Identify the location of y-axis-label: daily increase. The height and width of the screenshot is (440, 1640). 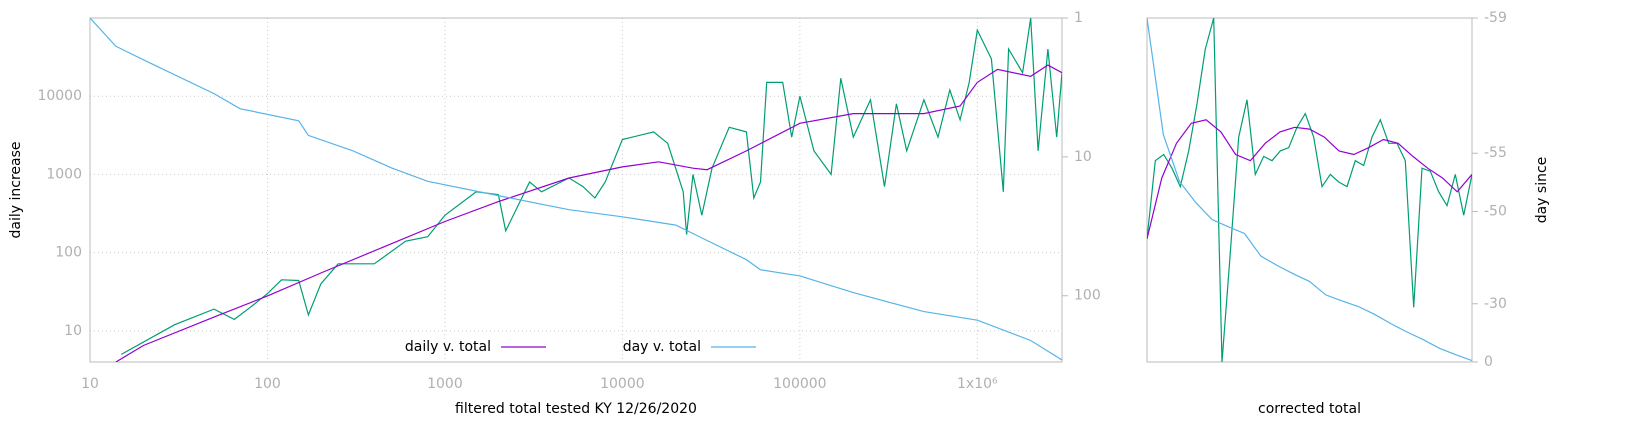
(16, 190).